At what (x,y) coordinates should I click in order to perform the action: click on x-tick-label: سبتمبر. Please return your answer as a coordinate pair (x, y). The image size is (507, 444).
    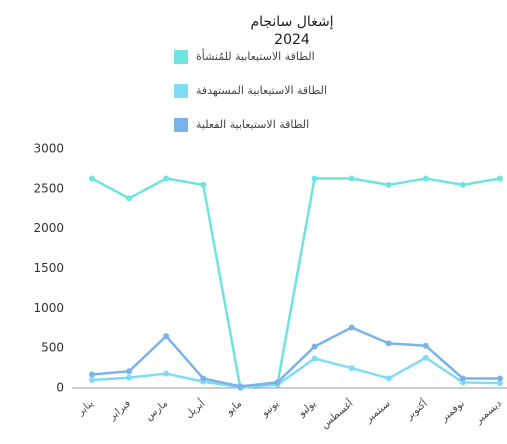
    Looking at the image, I should click on (378, 412).